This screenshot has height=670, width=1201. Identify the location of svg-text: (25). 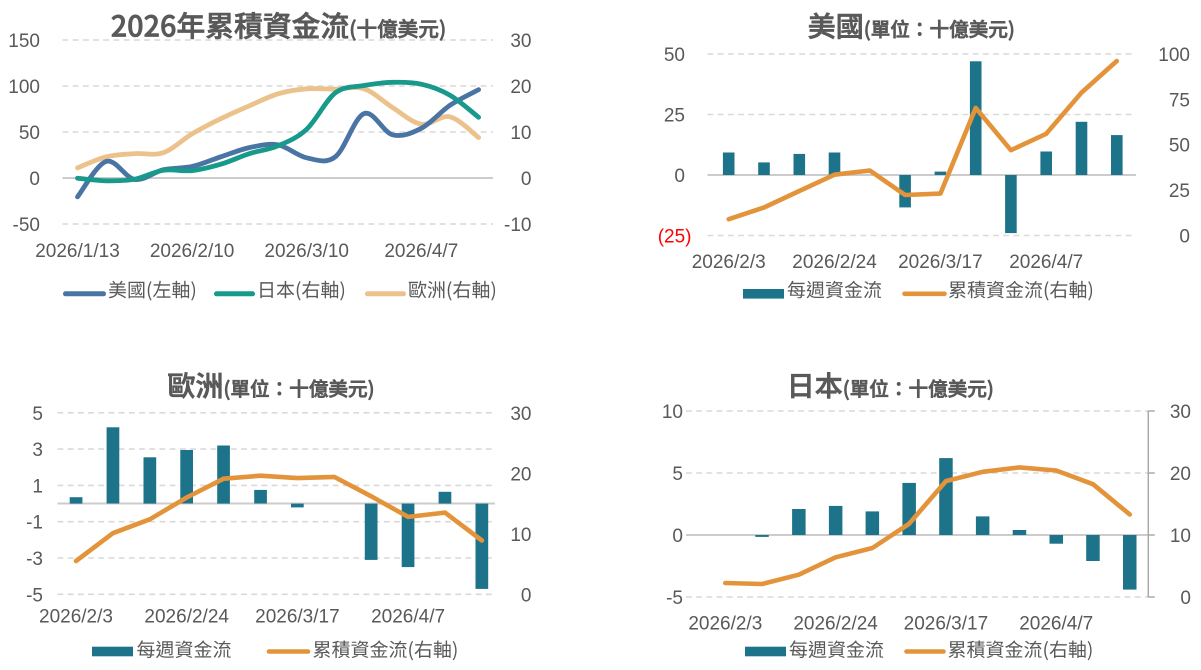
(675, 237).